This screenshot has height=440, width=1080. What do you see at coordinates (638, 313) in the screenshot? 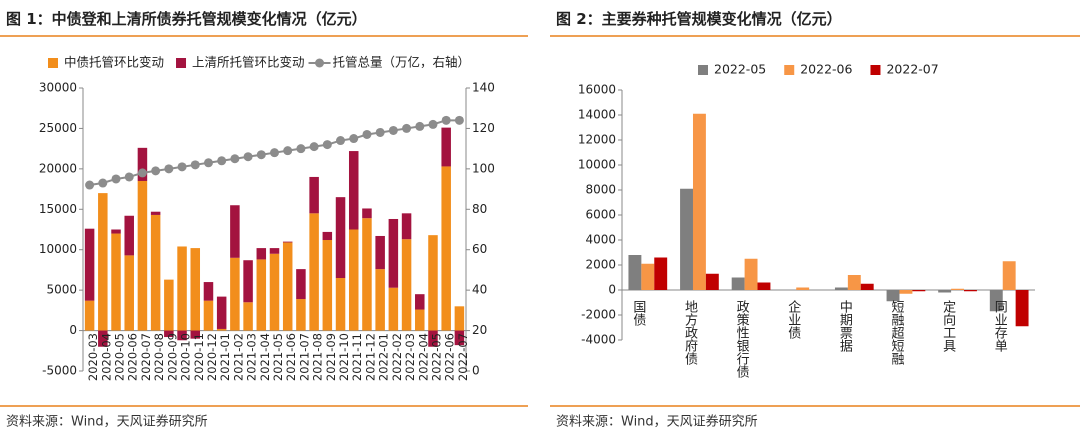
I see `x-tick-label: 国债` at bounding box center [638, 313].